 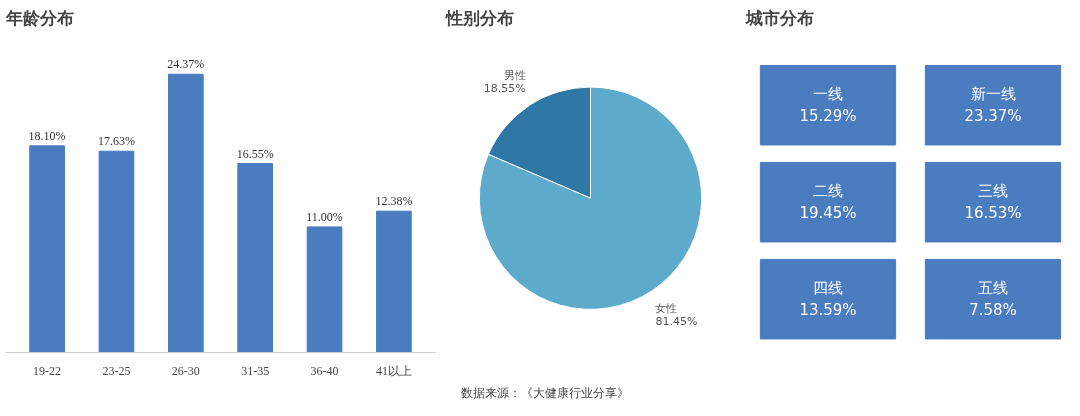 What do you see at coordinates (545, 393) in the screenshot?
I see `source-note: 数据来源：《大健康行业分享》` at bounding box center [545, 393].